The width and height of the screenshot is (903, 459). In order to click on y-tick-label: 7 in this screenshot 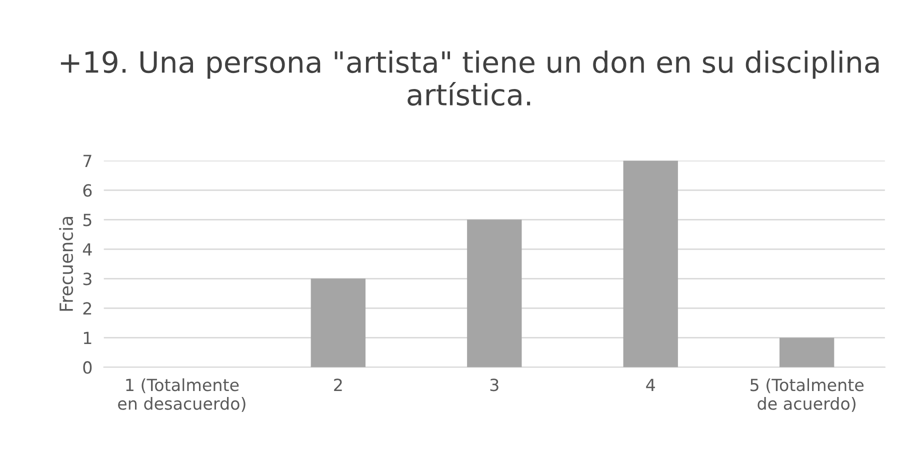, I will do `click(87, 160)`.